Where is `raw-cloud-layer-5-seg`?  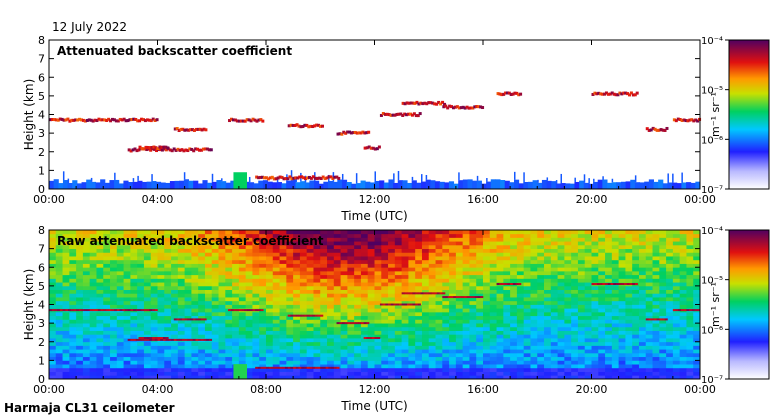 raw-cloud-layer-5-seg is located at coordinates (251, 310).